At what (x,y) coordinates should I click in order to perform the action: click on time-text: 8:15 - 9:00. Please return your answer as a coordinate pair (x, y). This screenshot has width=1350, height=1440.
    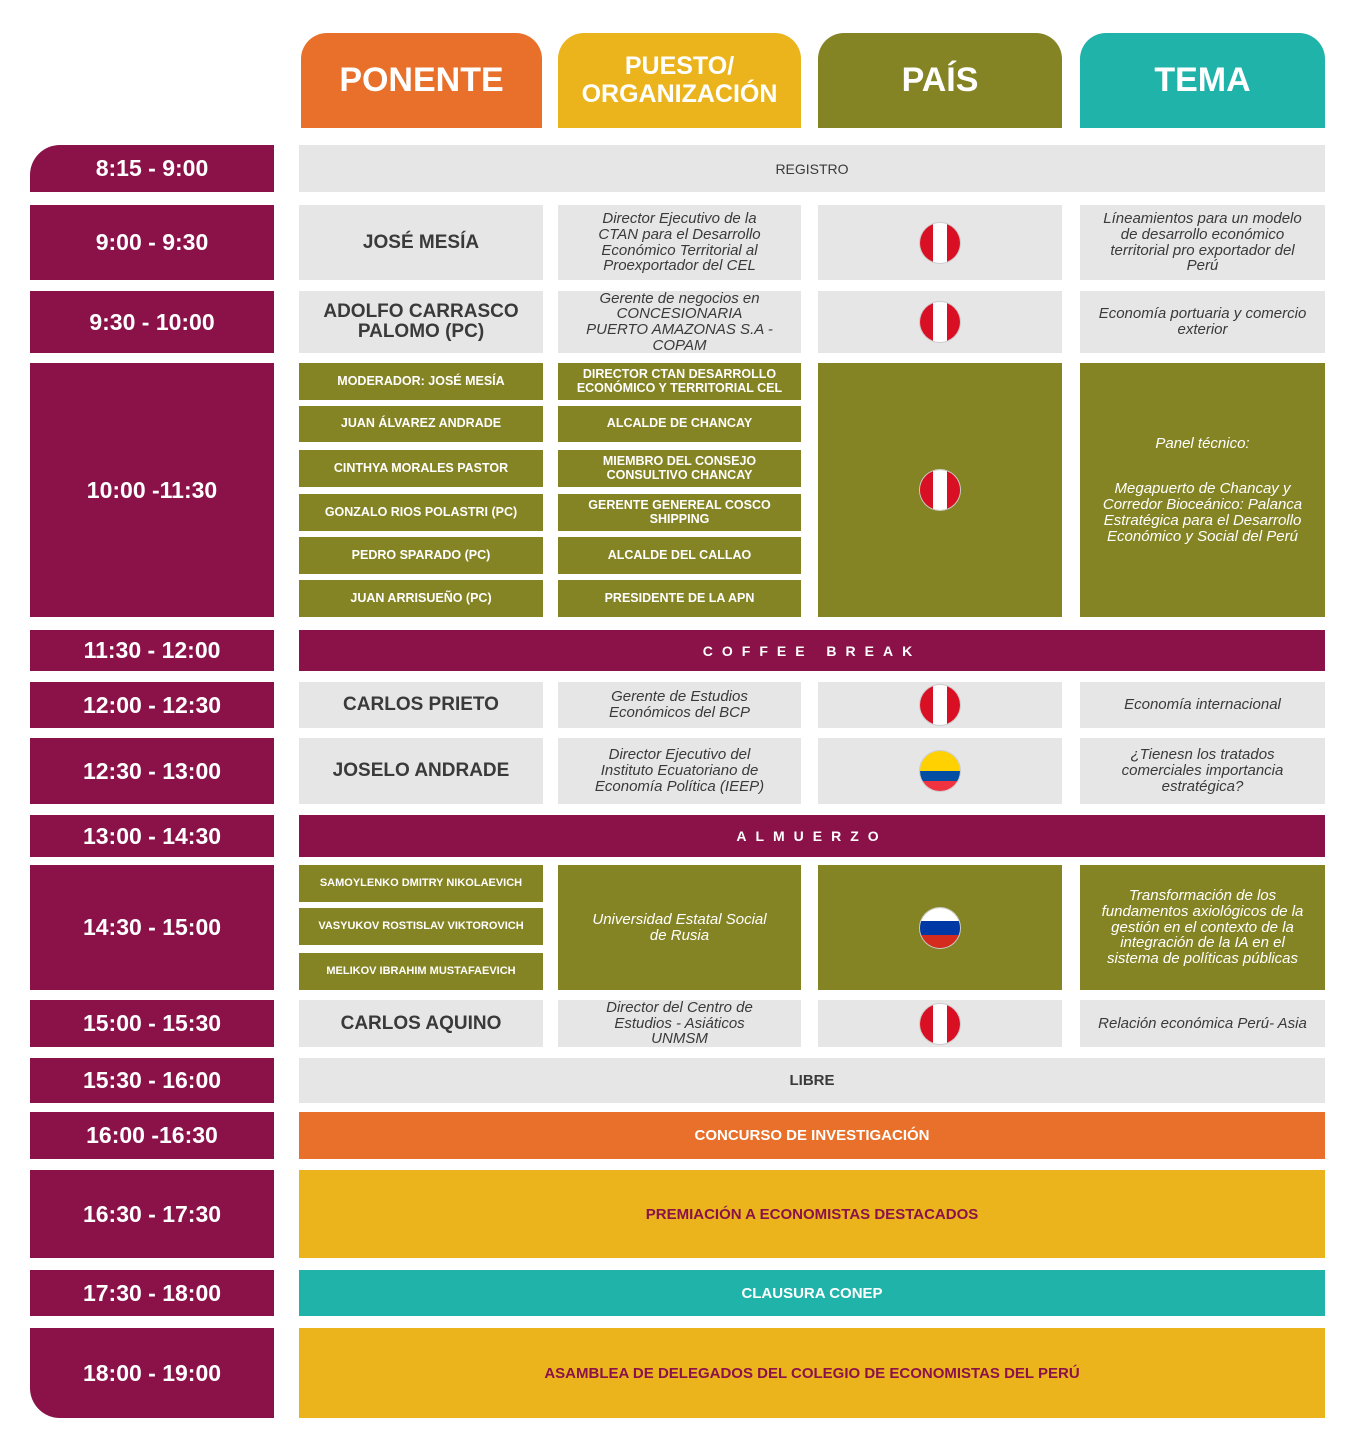
    Looking at the image, I should click on (152, 168).